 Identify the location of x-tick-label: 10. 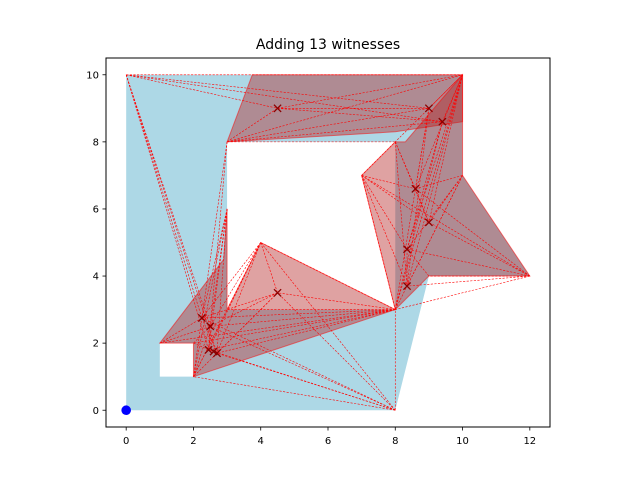
(462, 441).